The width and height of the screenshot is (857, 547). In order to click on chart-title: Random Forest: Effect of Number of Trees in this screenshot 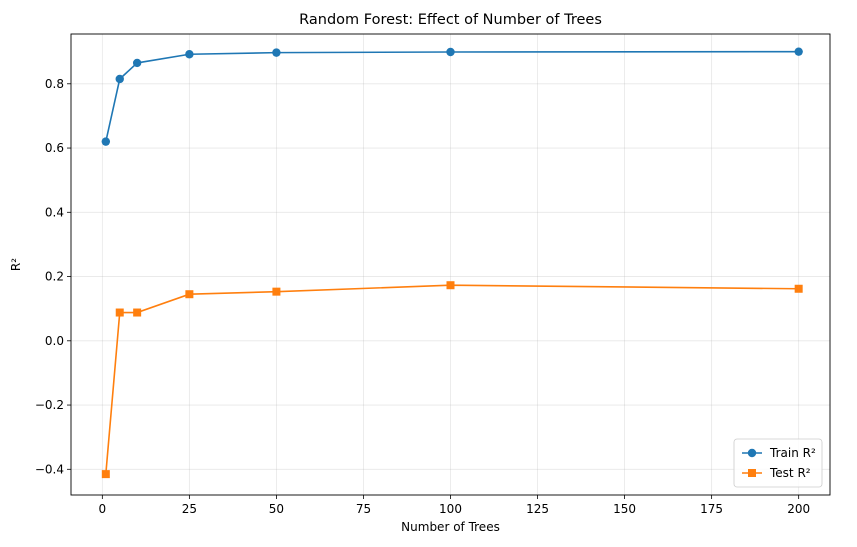, I will do `click(450, 20)`.